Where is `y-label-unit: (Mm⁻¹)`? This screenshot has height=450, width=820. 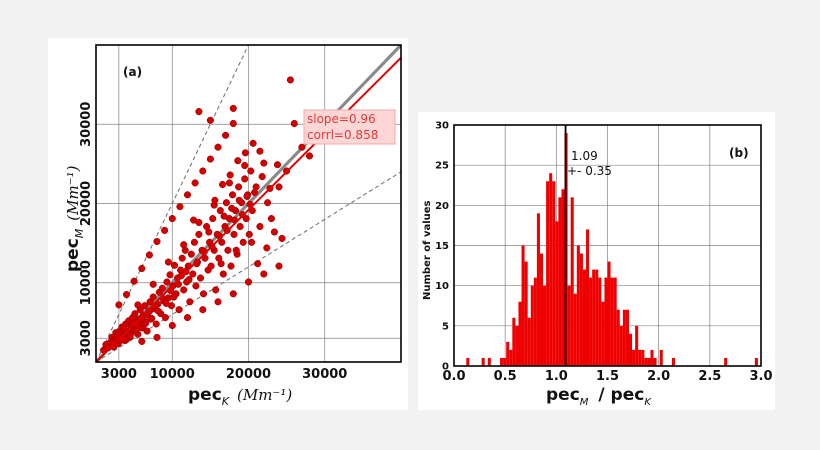 y-label-unit: (Mm⁻¹) is located at coordinates (73, 192).